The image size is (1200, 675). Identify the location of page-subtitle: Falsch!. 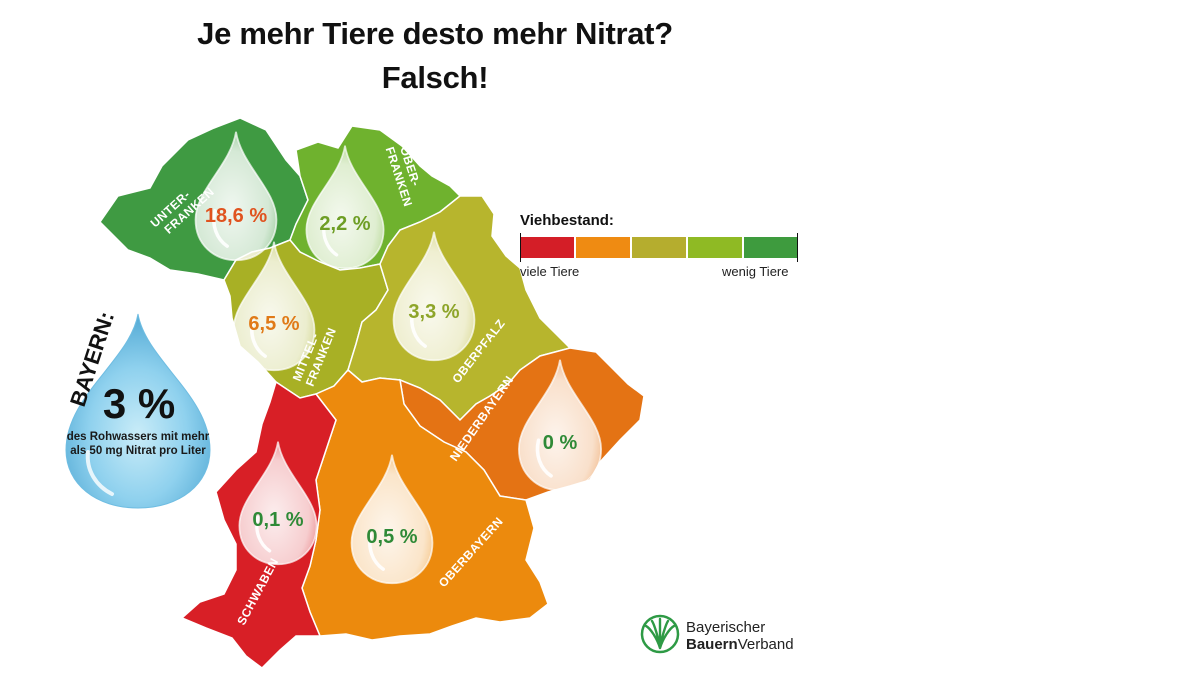
(435, 77).